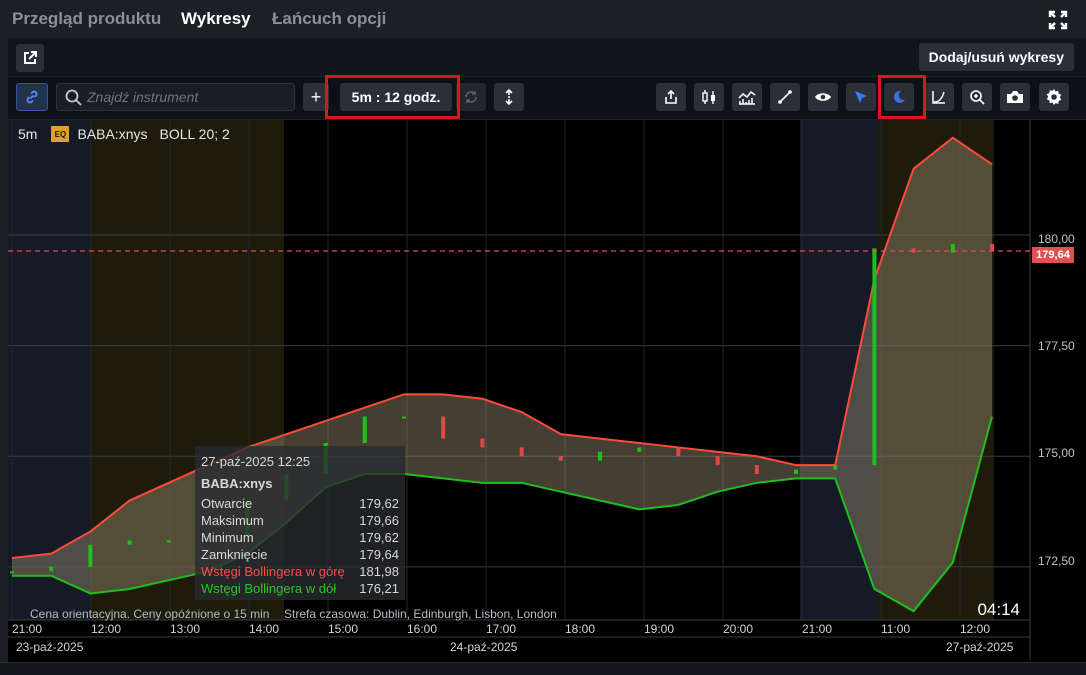 This screenshot has height=675, width=1086. Describe the element at coordinates (50, 647) in the screenshot. I see `date-label: 23-paź-2025` at that location.